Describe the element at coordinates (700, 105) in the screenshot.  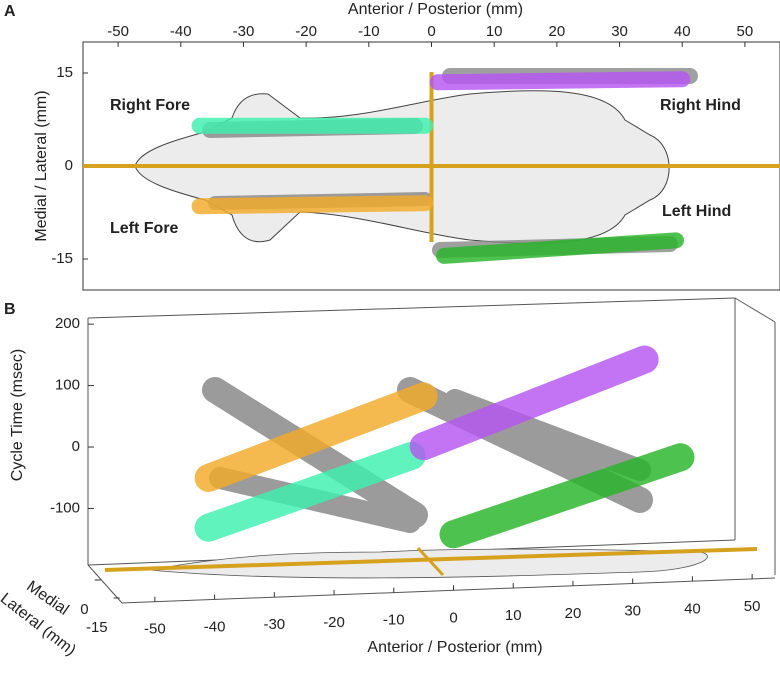
I see `legend-label: Right Hind` at that location.